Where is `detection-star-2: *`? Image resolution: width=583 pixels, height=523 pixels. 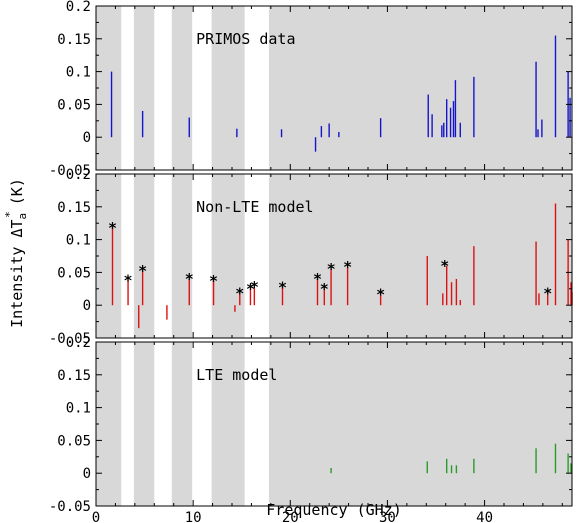
detection-star-2: * is located at coordinates (128, 280).